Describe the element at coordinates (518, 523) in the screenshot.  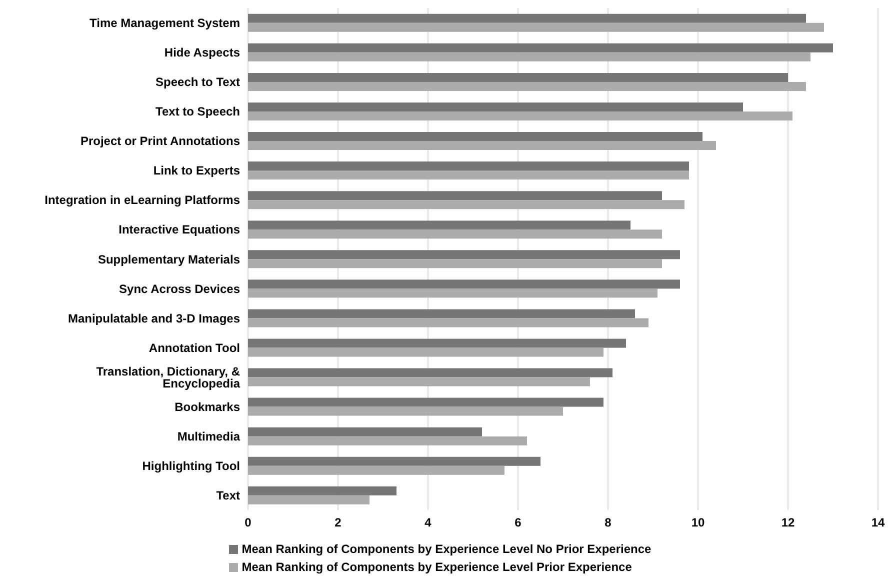
I see `x-tick-label: 6` at that location.